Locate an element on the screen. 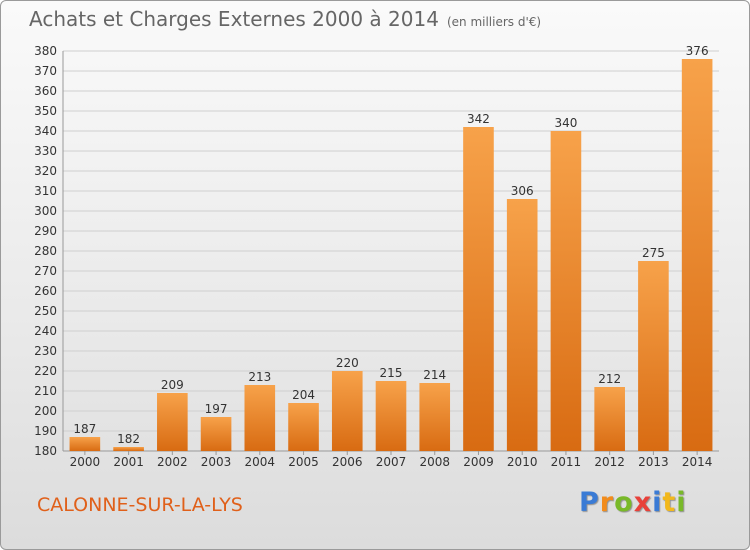 This screenshot has height=550, width=750. x-tick-label: 2005 is located at coordinates (303, 462).